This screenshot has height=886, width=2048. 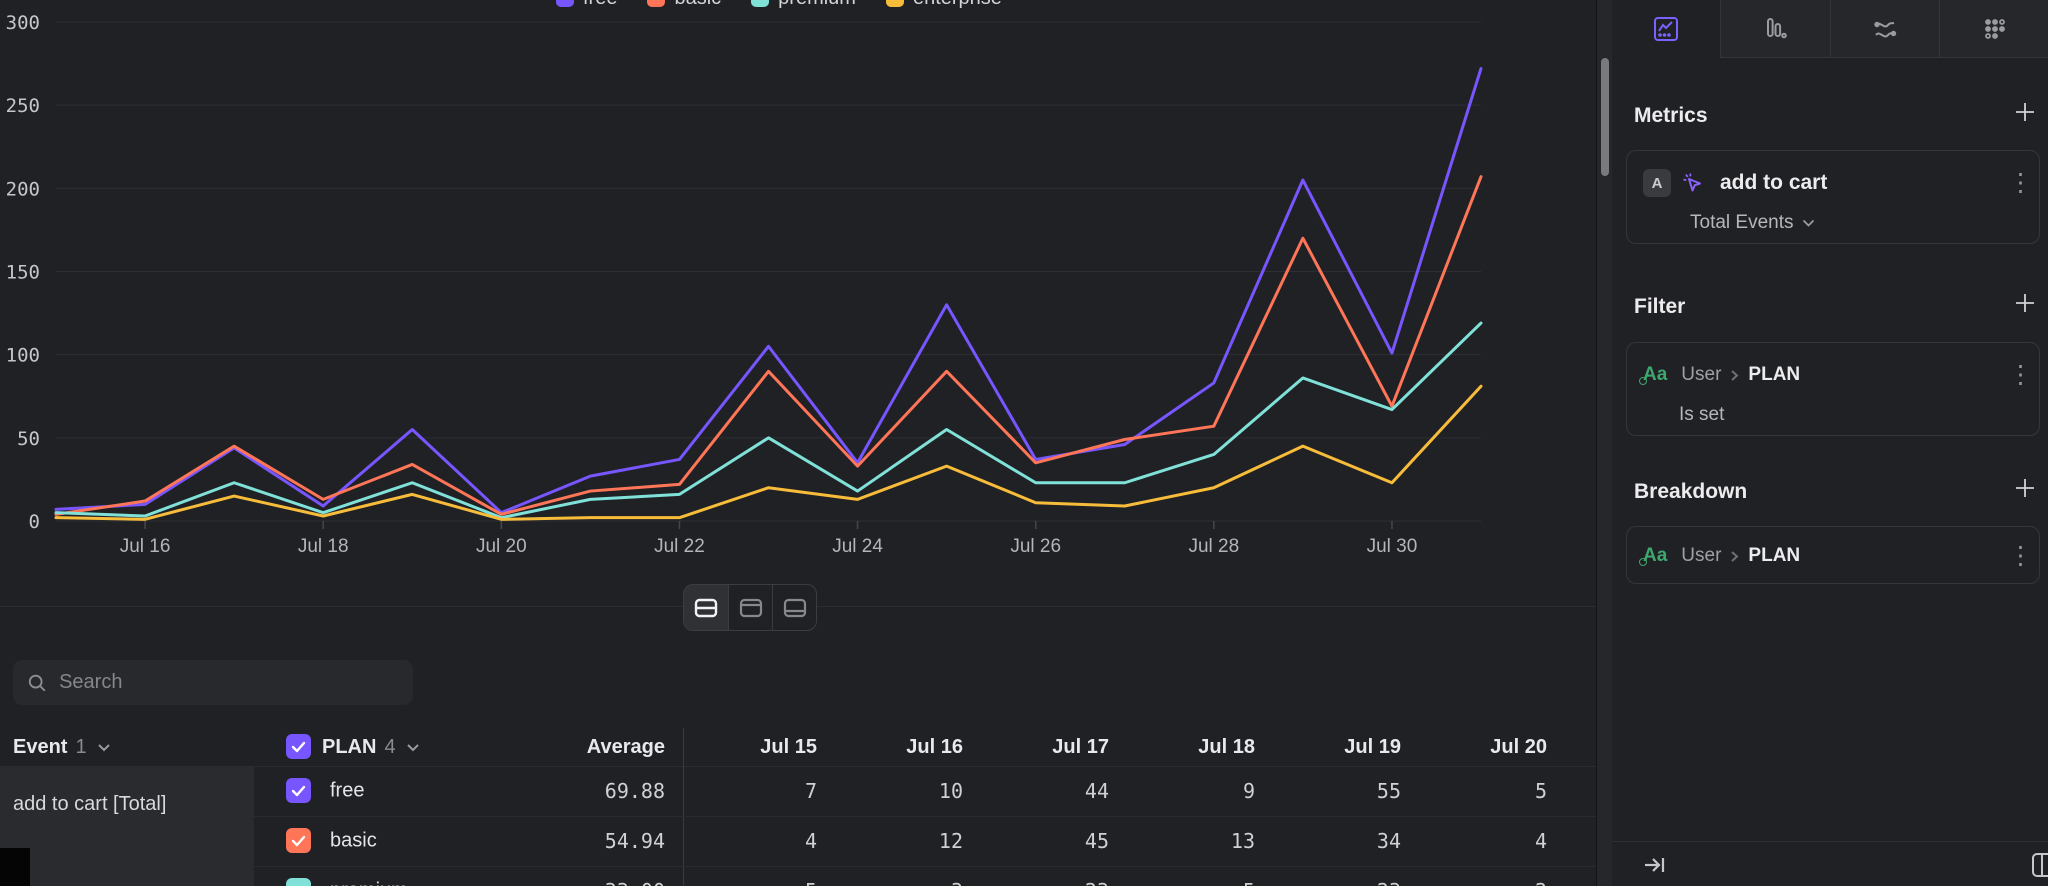 What do you see at coordinates (586, 6) in the screenshot?
I see `legend-item-free: free` at bounding box center [586, 6].